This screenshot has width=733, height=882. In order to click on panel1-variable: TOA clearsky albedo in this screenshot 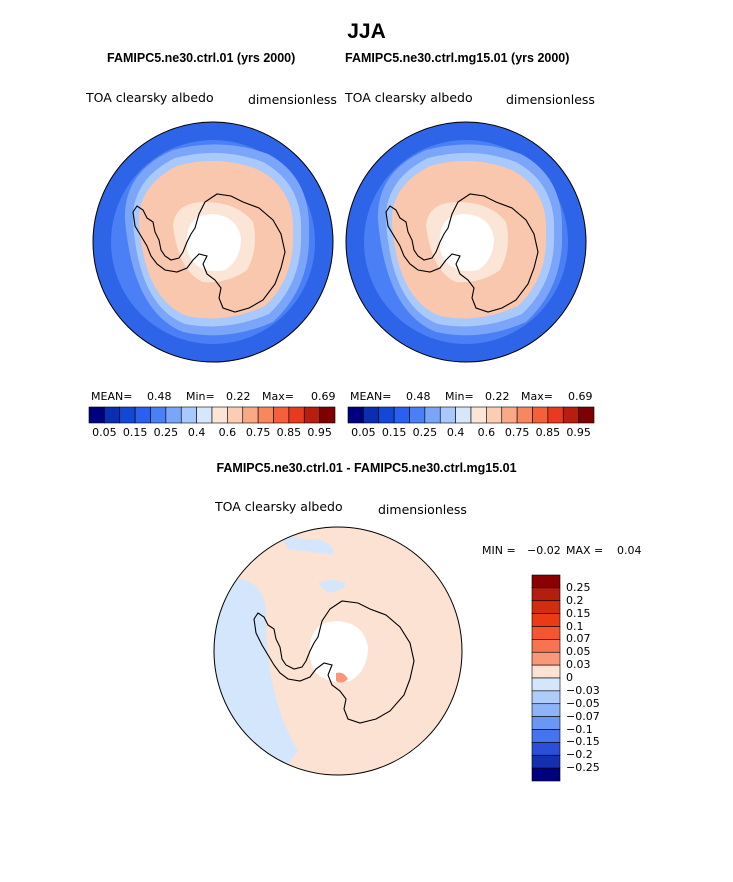, I will do `click(150, 97)`.